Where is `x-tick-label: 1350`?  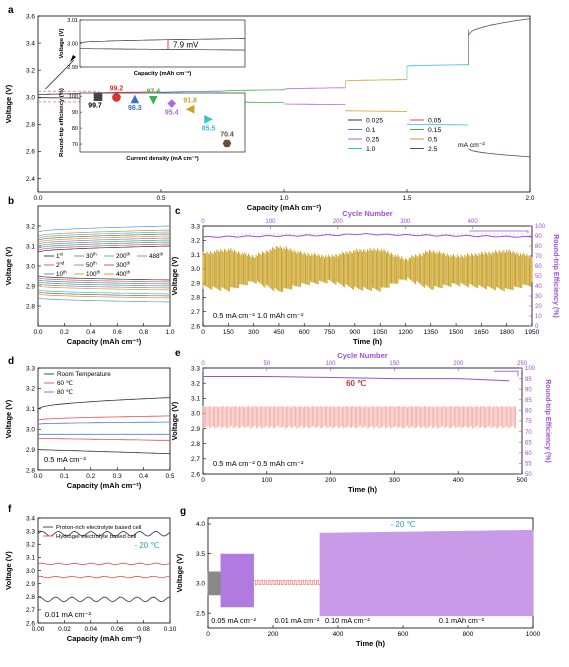 x-tick-label: 1350 is located at coordinates (431, 332).